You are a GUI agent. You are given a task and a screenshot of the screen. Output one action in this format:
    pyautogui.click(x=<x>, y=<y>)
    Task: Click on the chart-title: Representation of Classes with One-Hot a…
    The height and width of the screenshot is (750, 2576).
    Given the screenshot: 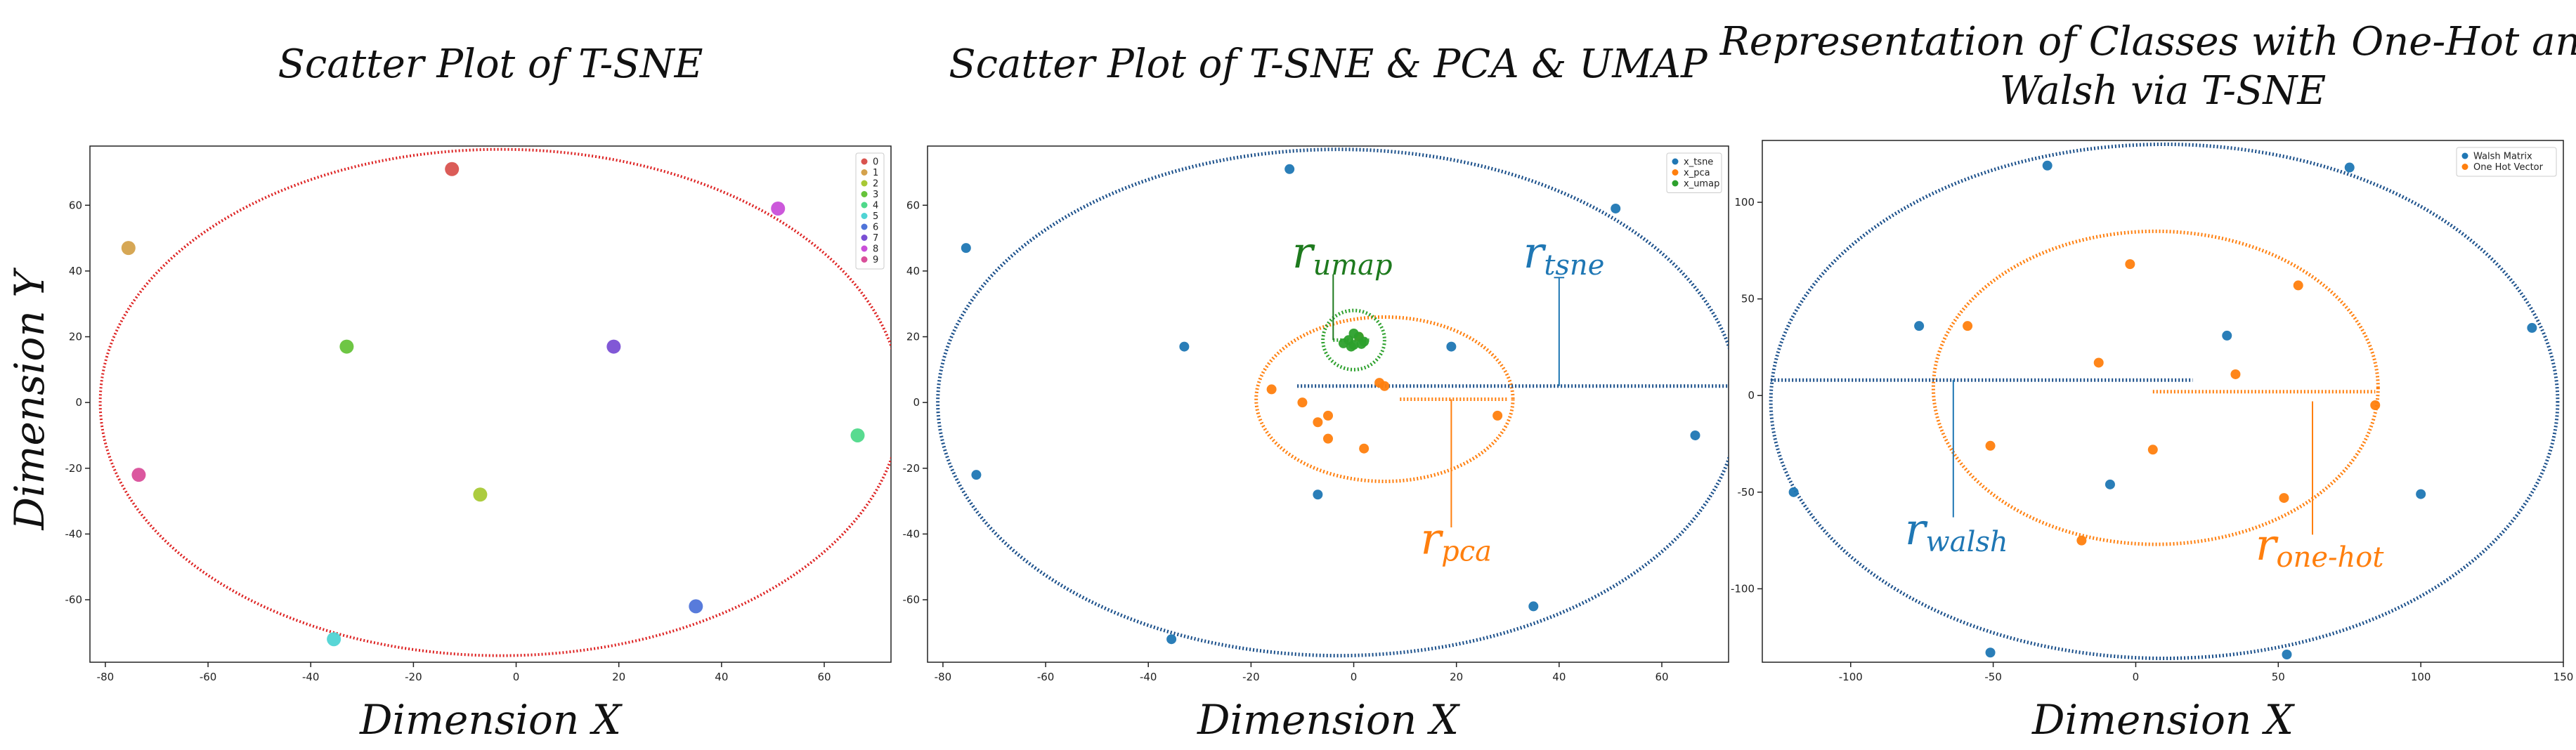 What is the action you would take?
    pyautogui.click(x=2147, y=42)
    